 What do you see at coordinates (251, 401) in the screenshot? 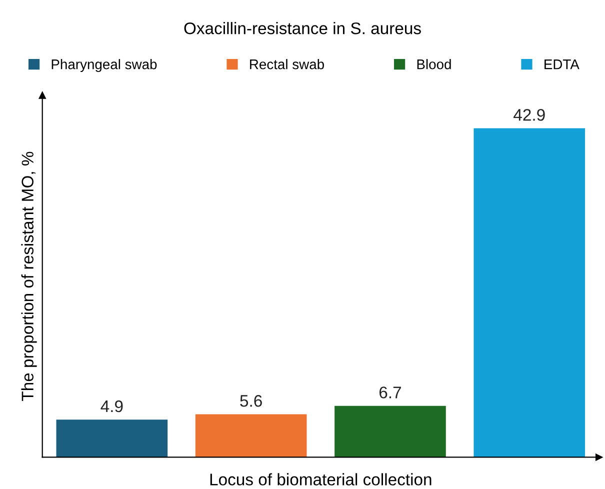
I see `data-label: 5.6` at bounding box center [251, 401].